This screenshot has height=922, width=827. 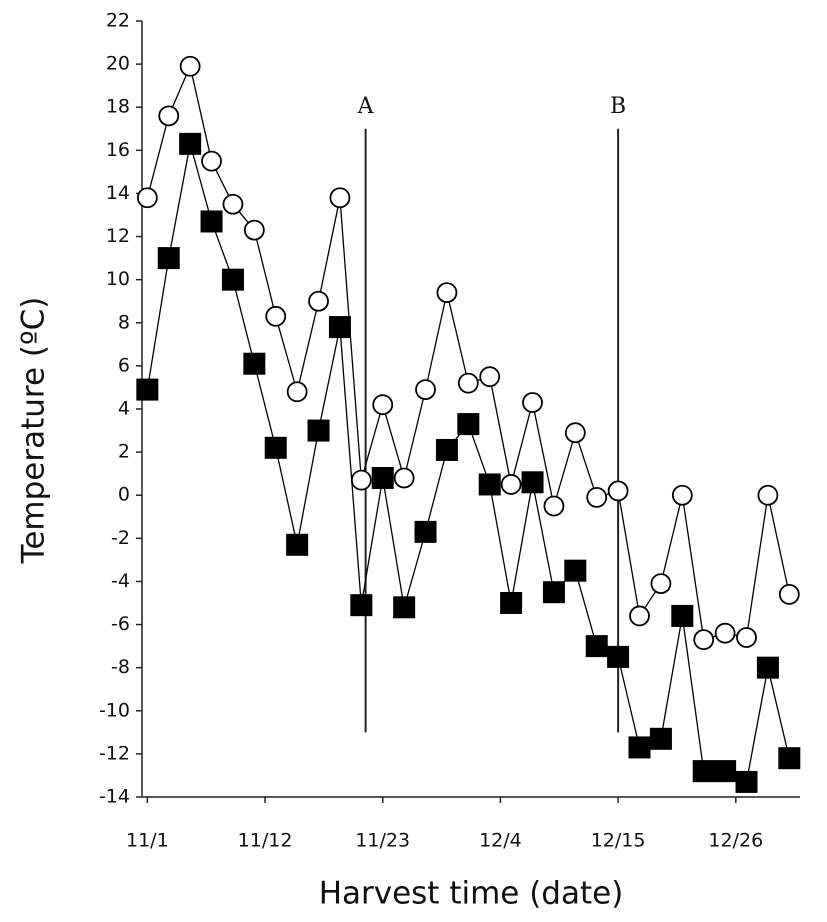 What do you see at coordinates (114, 797) in the screenshot?
I see `y-tick-label: -14` at bounding box center [114, 797].